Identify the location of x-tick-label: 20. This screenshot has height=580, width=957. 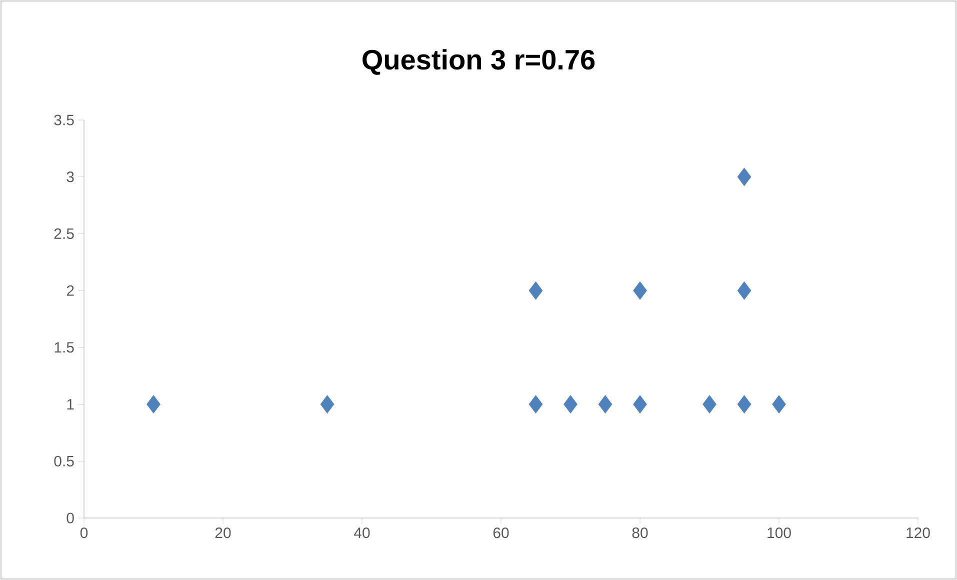
(223, 533).